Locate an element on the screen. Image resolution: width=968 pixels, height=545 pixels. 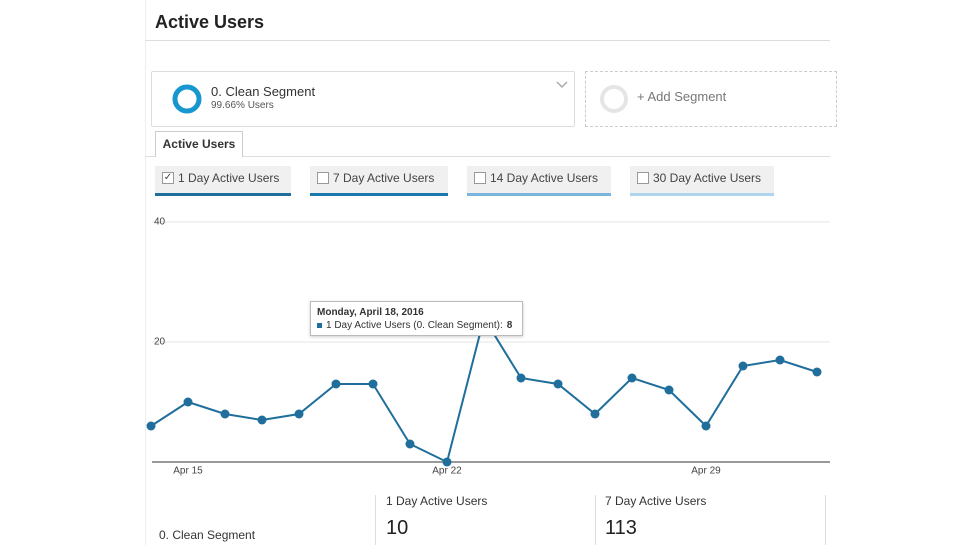
add-segment: + Add Segment is located at coordinates (711, 99).